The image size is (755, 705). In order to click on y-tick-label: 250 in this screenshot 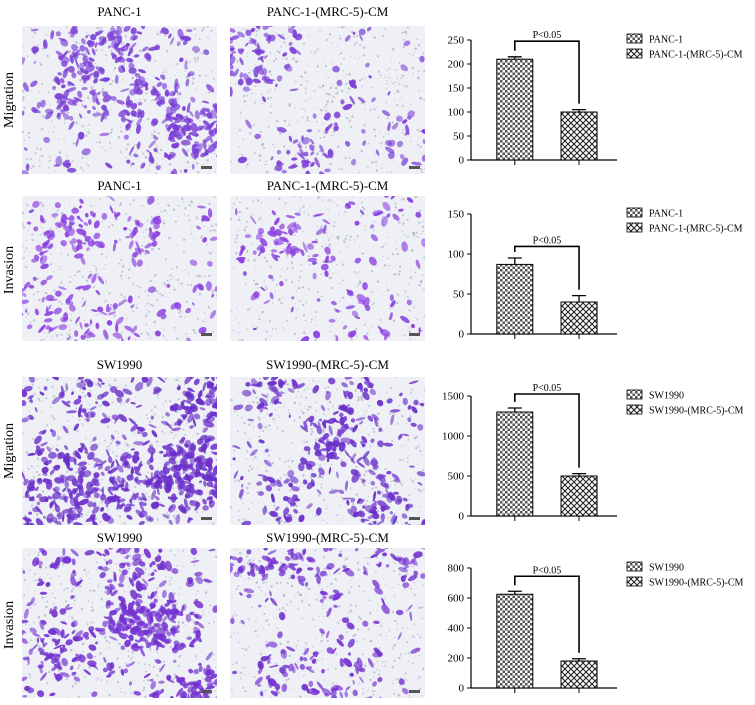, I will do `click(456, 41)`.